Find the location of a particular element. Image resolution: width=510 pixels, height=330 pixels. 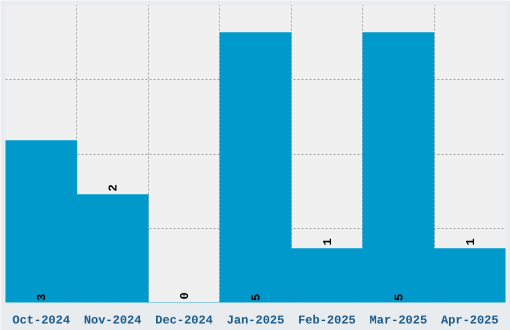

x-tick-label: Feb-2025 is located at coordinates (327, 321).